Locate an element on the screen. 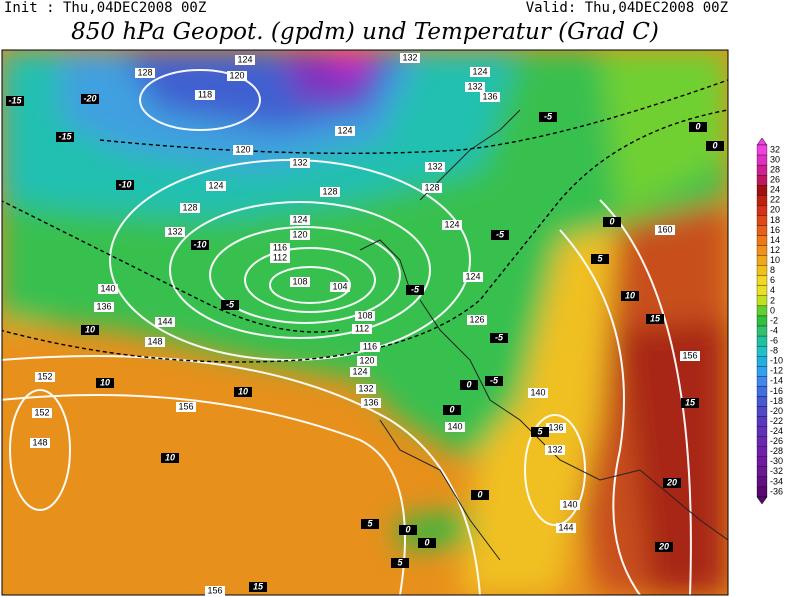 The image size is (790, 597). geopotential-label: 112 is located at coordinates (280, 257).